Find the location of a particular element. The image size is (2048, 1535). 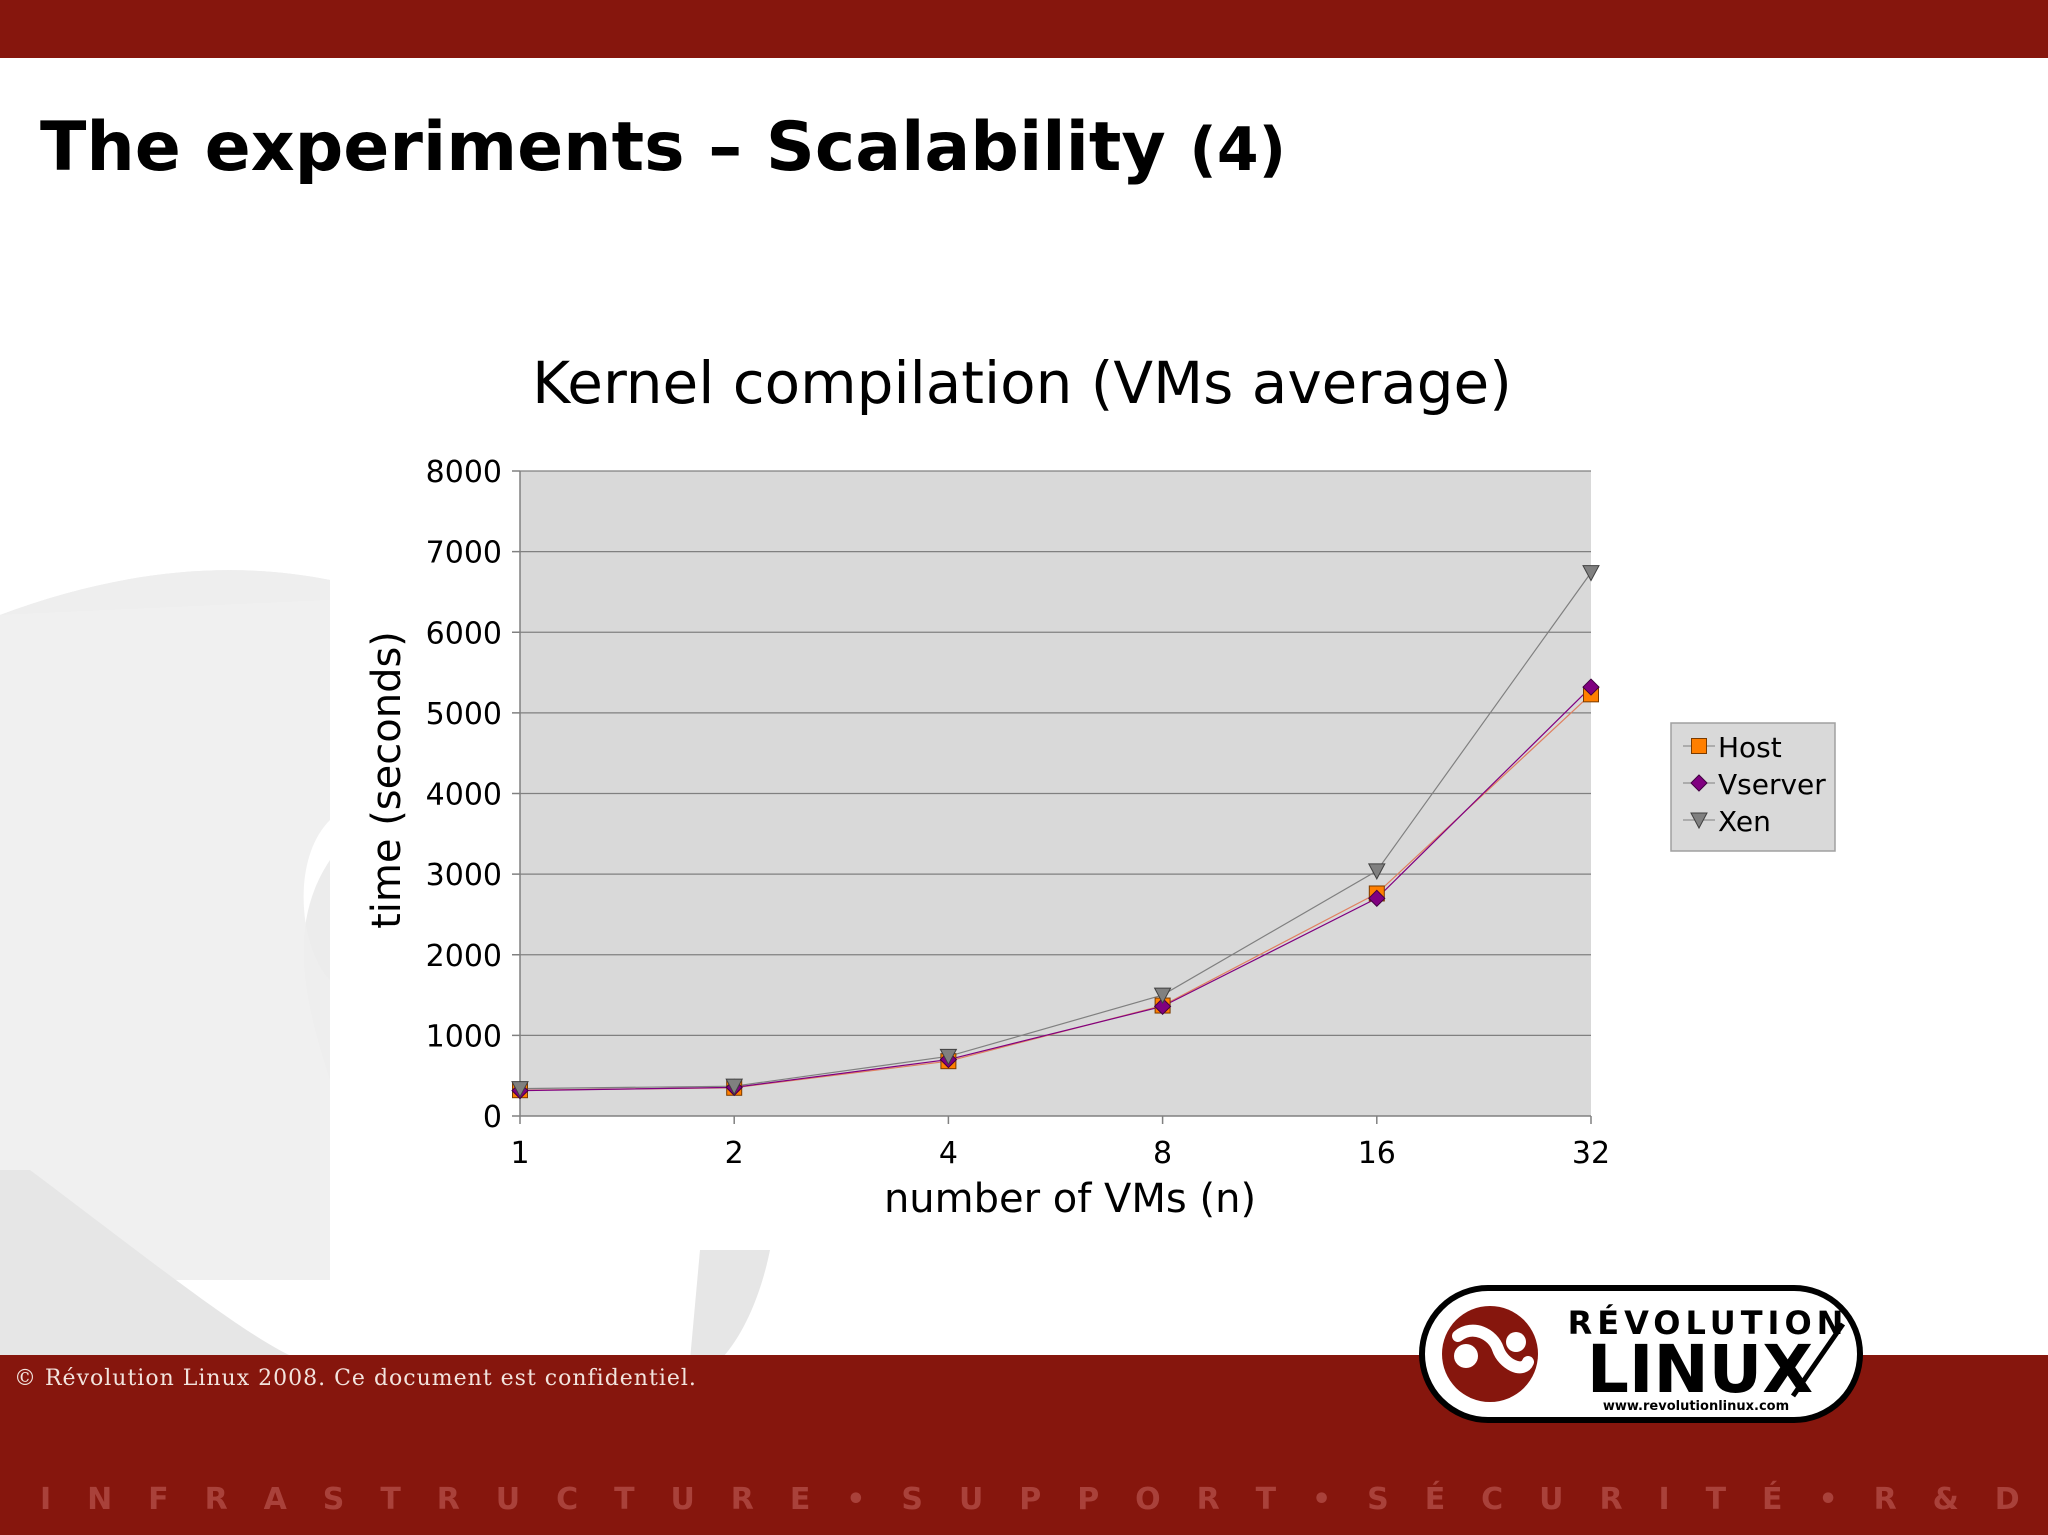

logo-url: www.revolutionlinux.com is located at coordinates (1696, 1406).